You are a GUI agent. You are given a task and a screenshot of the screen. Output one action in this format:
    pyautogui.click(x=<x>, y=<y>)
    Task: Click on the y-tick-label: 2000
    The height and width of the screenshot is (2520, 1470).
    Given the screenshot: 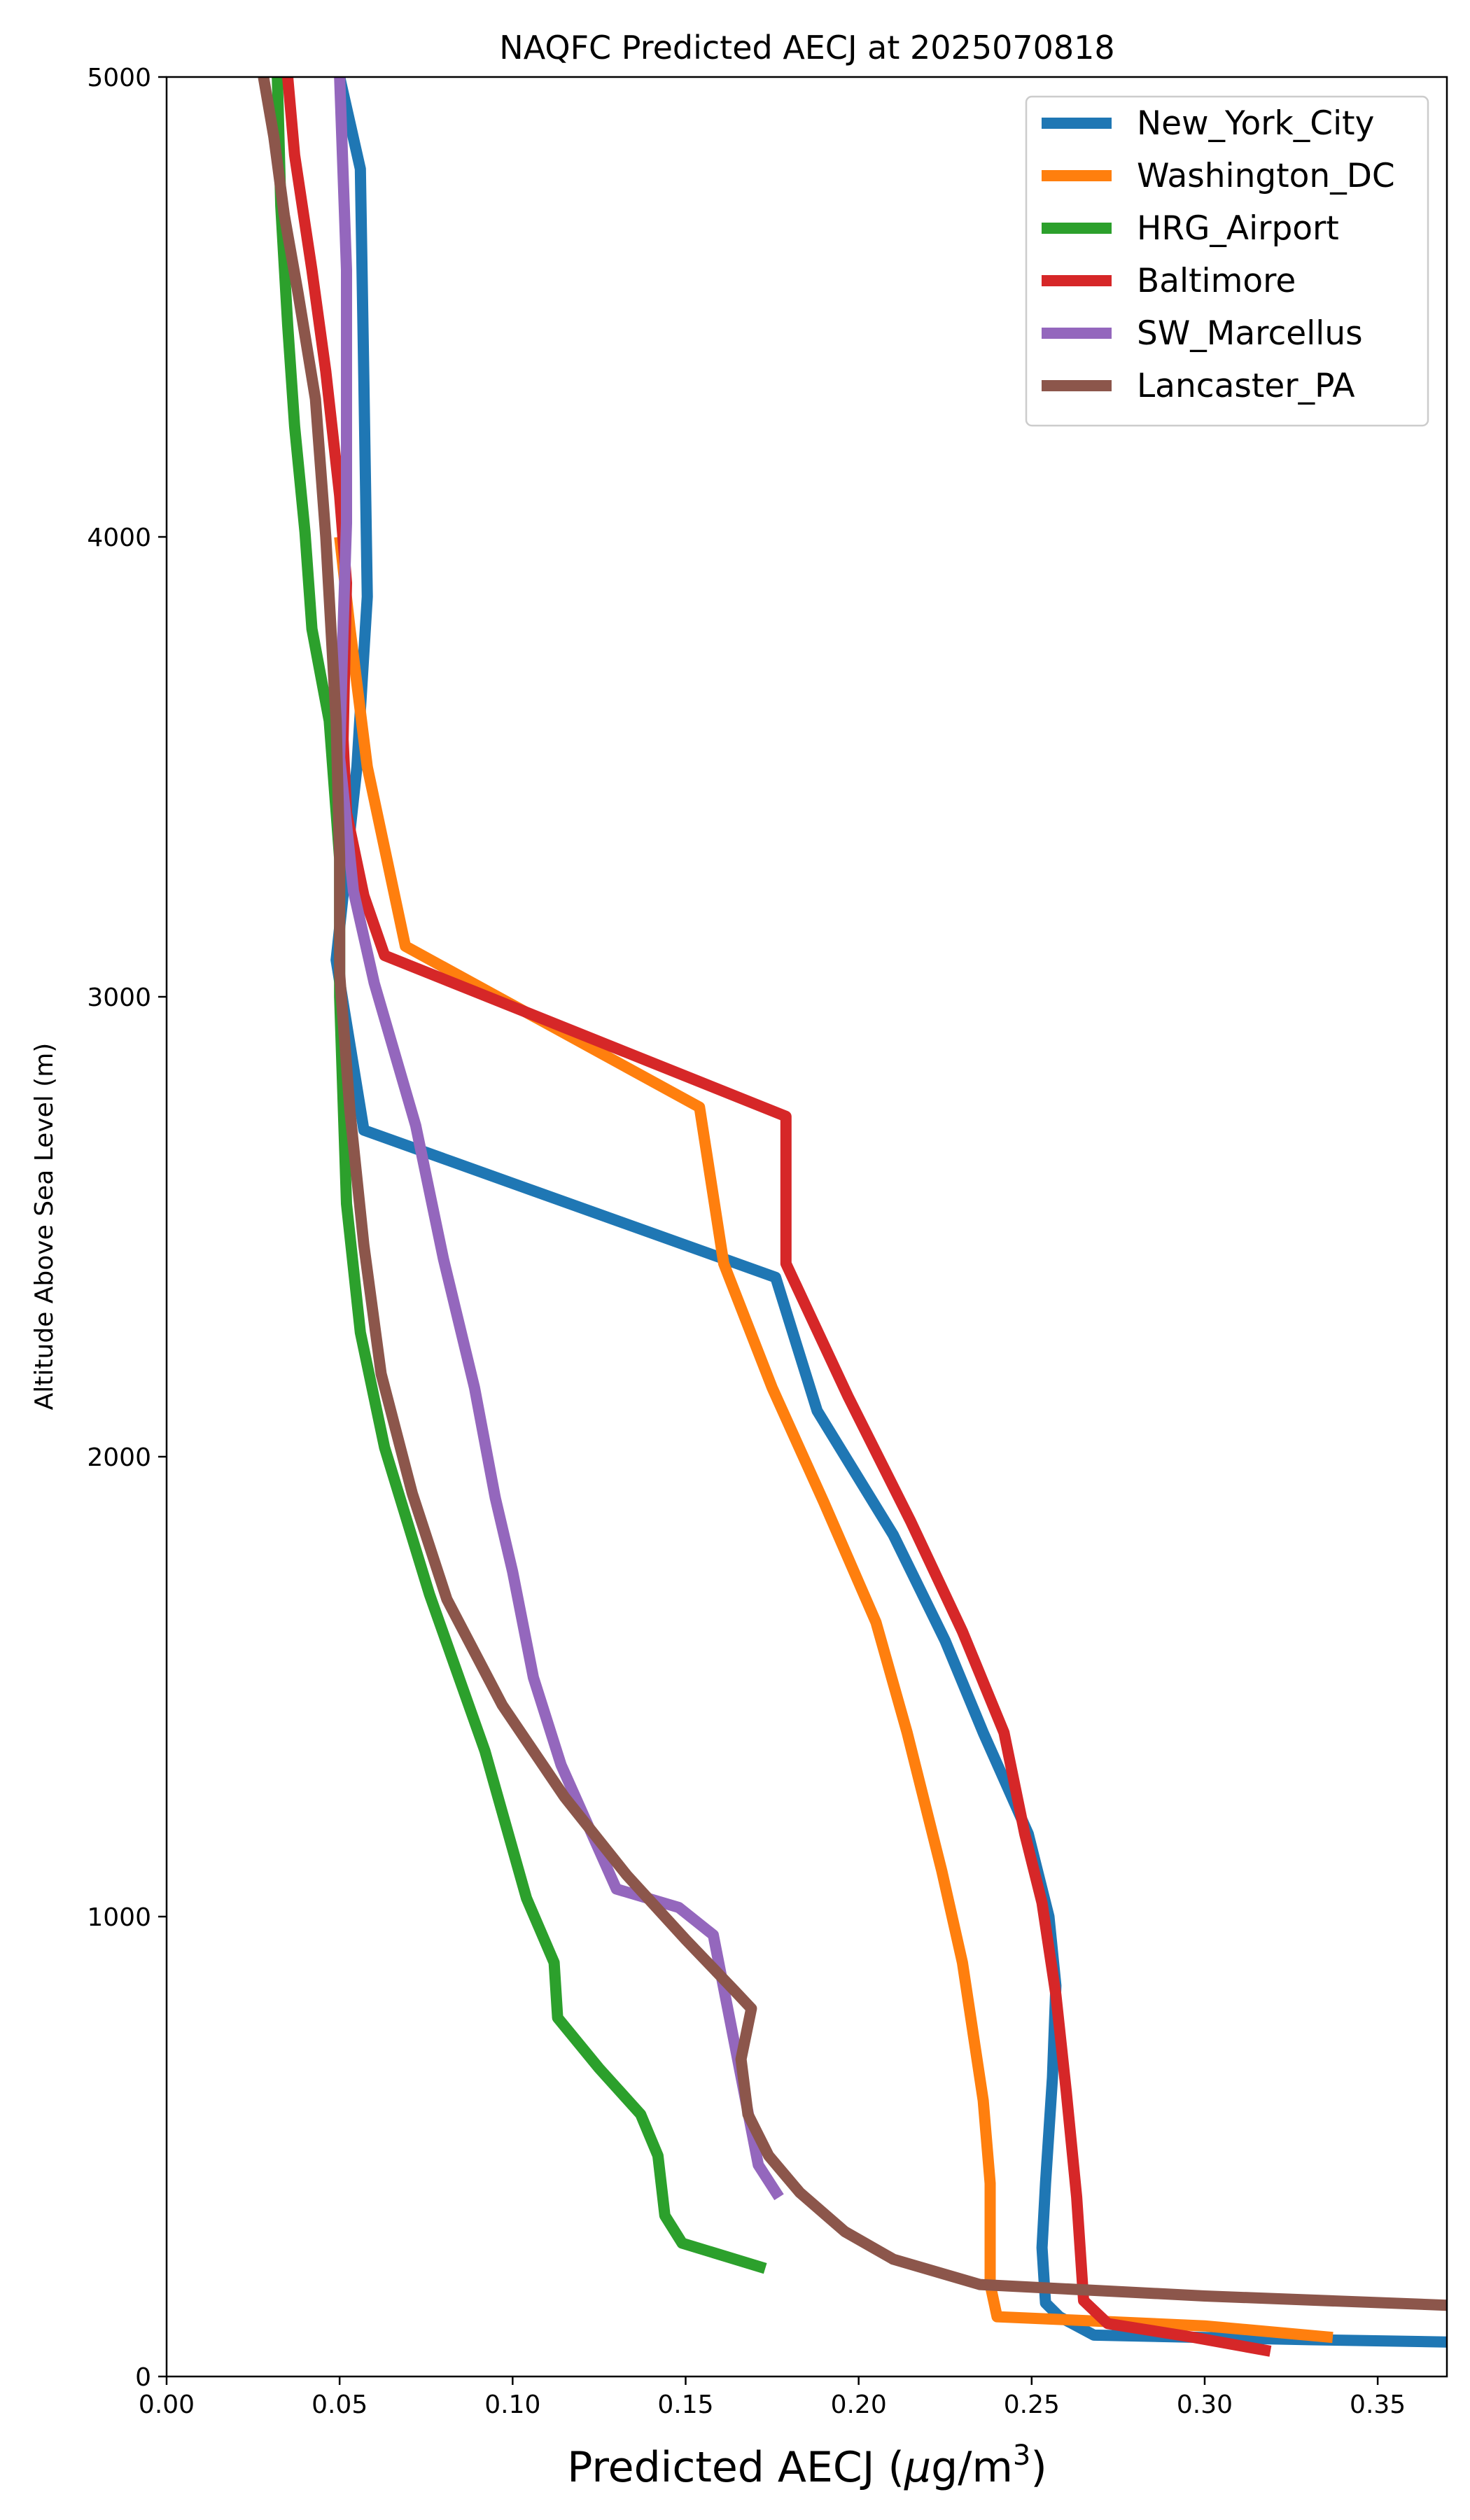 What is the action you would take?
    pyautogui.click(x=119, y=1457)
    